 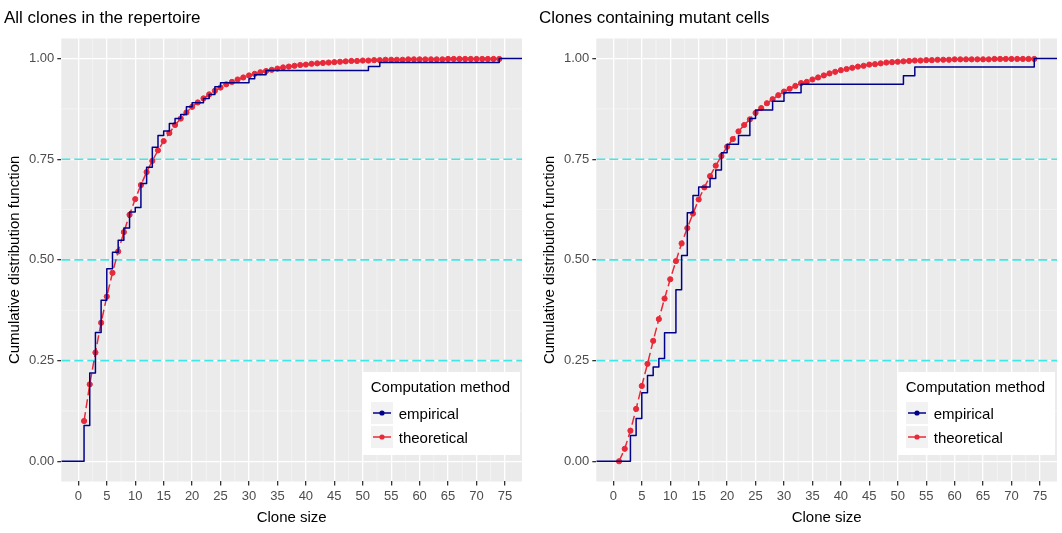 I want to click on chart-title: Clones containing mutant cells, so click(x=654, y=17).